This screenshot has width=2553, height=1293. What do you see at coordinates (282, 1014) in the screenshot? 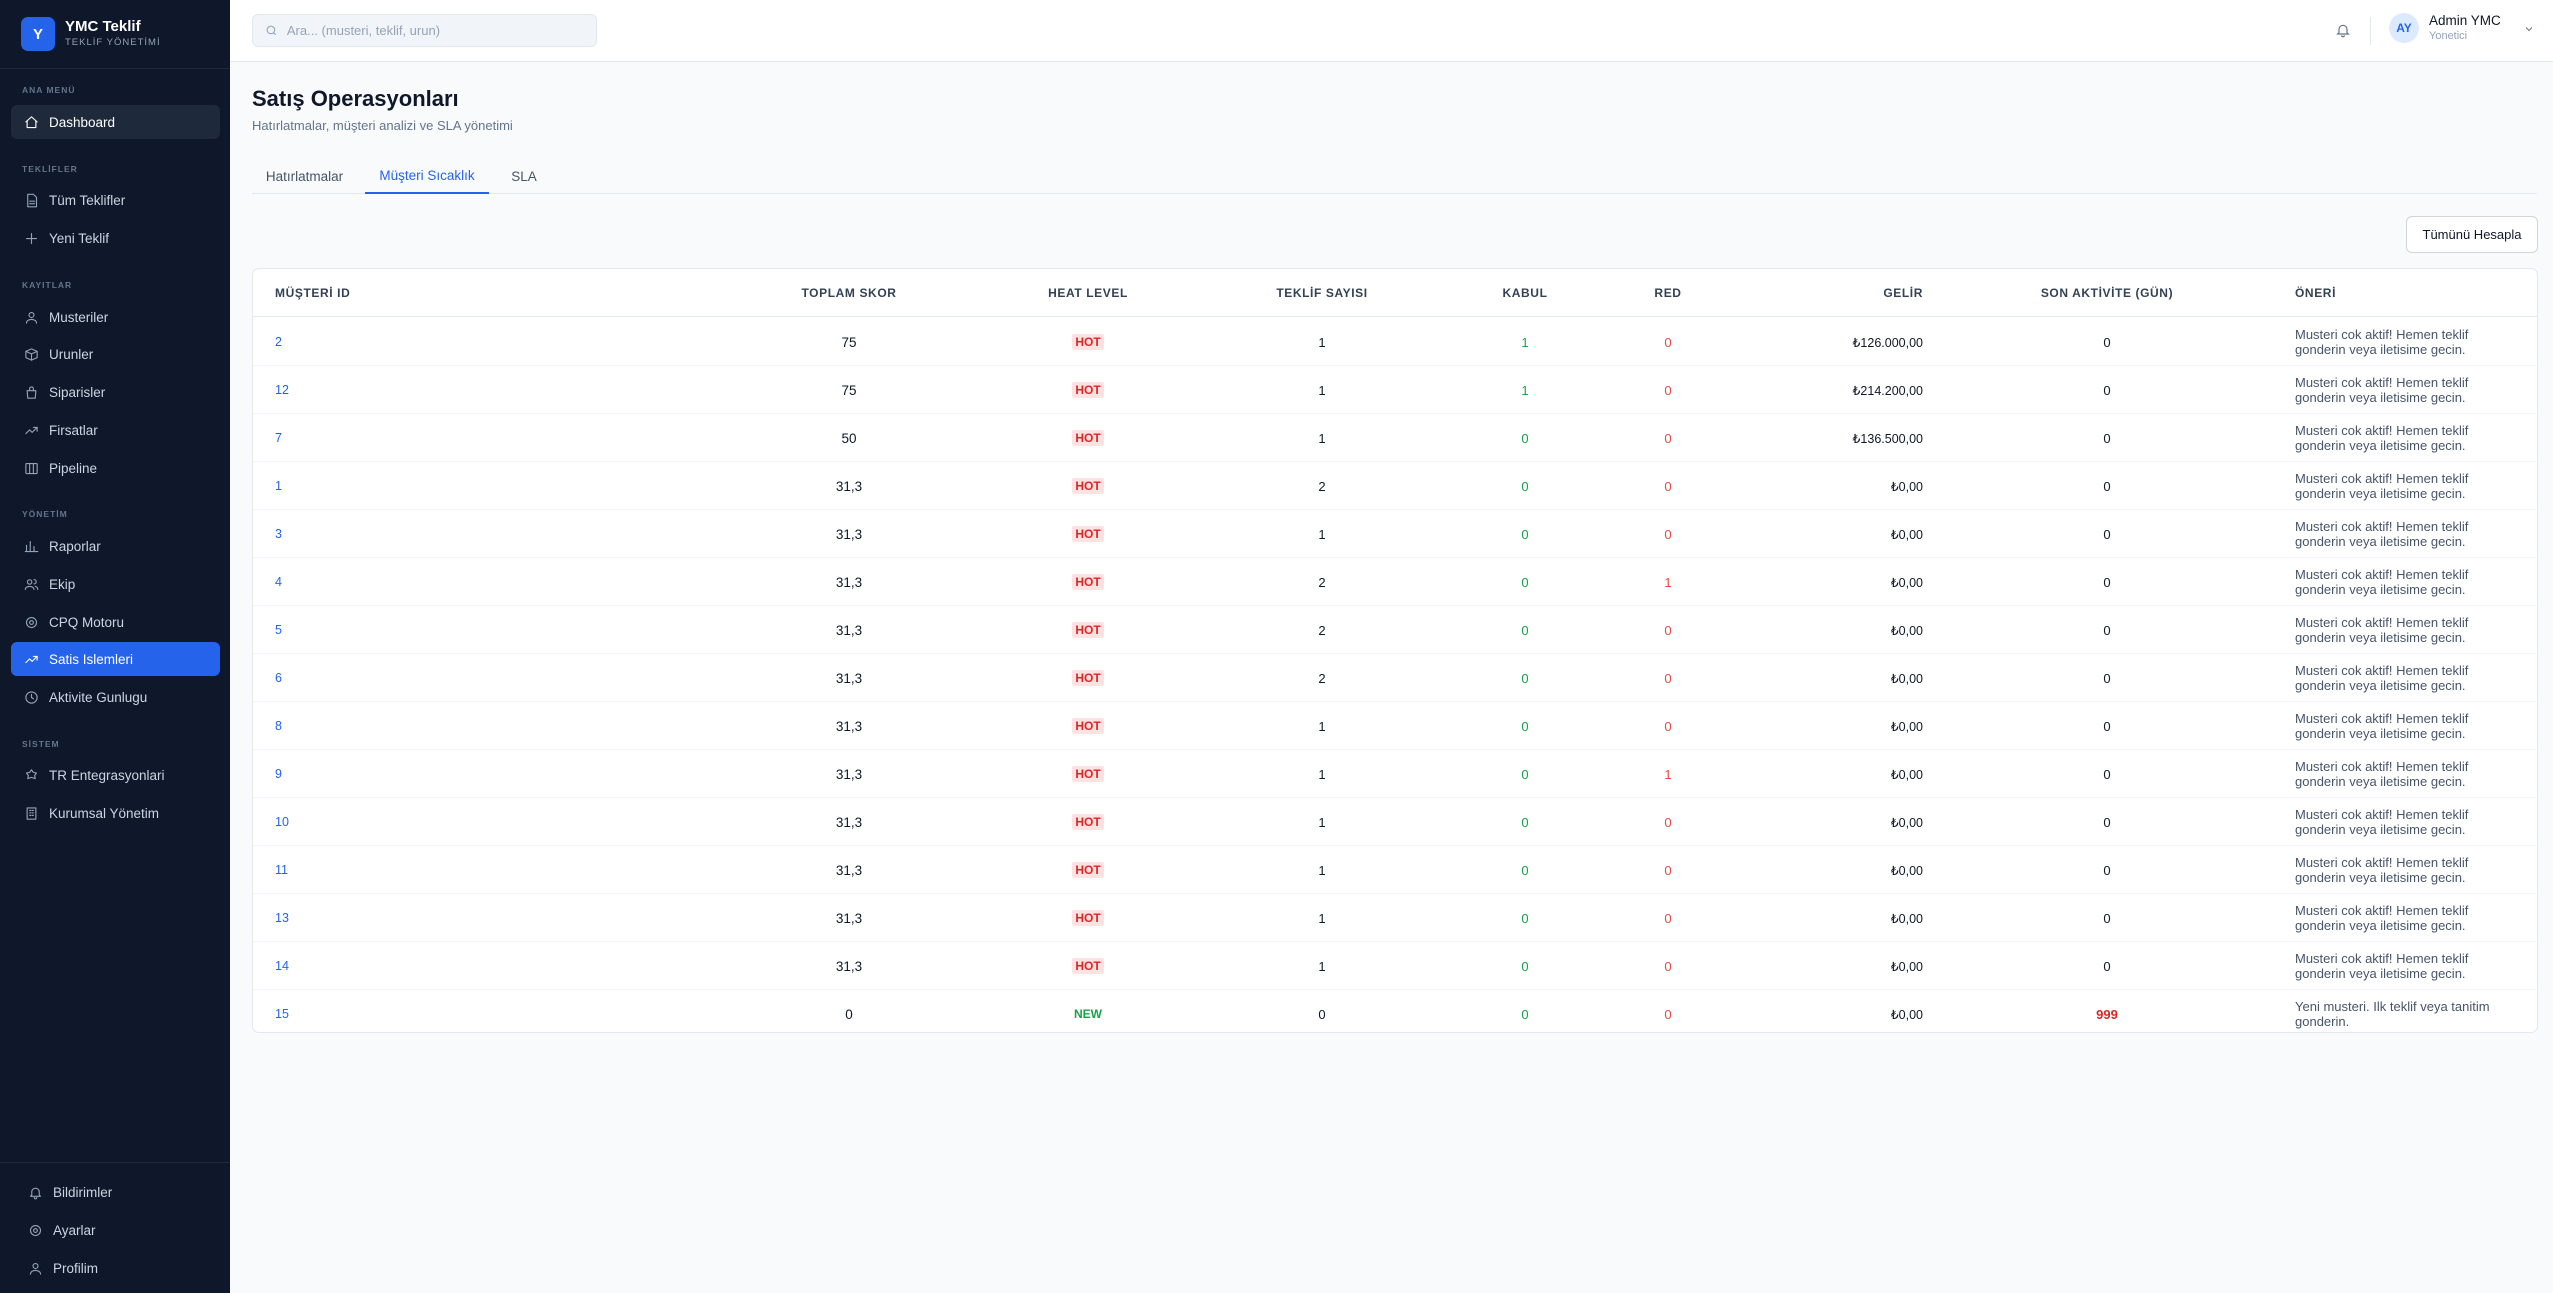
I see `customer-id-link: 15` at bounding box center [282, 1014].